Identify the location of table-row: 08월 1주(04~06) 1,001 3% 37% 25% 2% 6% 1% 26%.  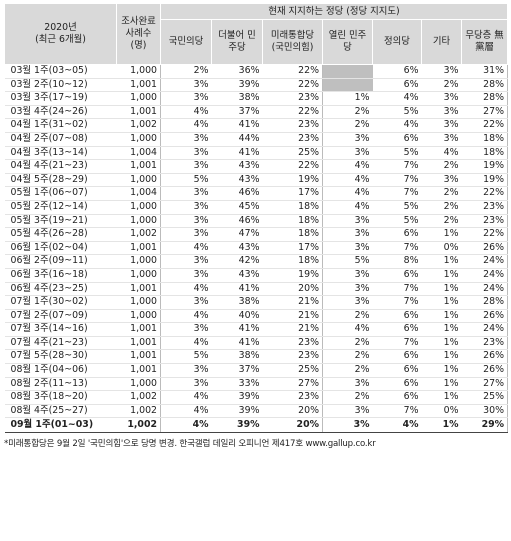
(256, 370).